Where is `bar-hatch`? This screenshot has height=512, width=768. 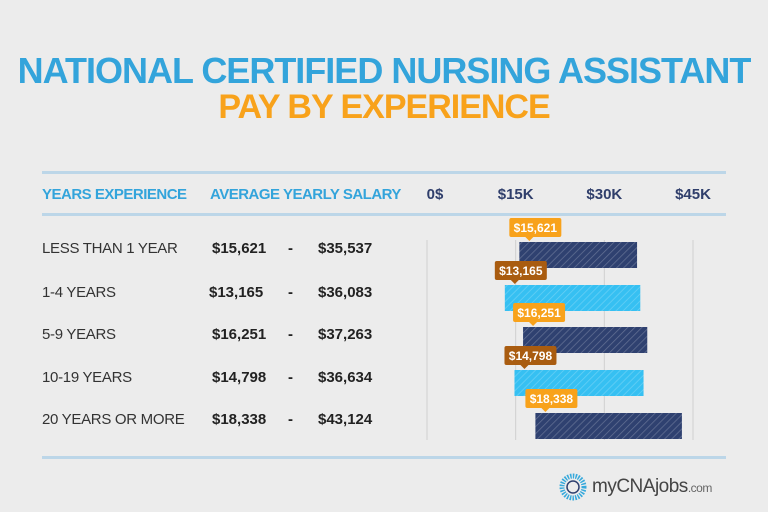 bar-hatch is located at coordinates (608, 426).